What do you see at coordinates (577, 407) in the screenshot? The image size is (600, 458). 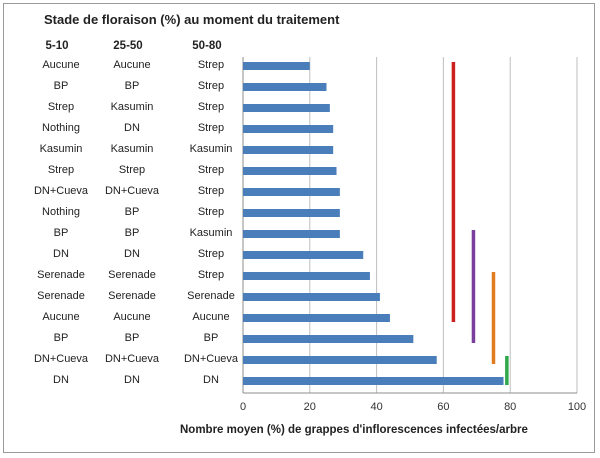 I see `x-tick-label: 100` at bounding box center [577, 407].